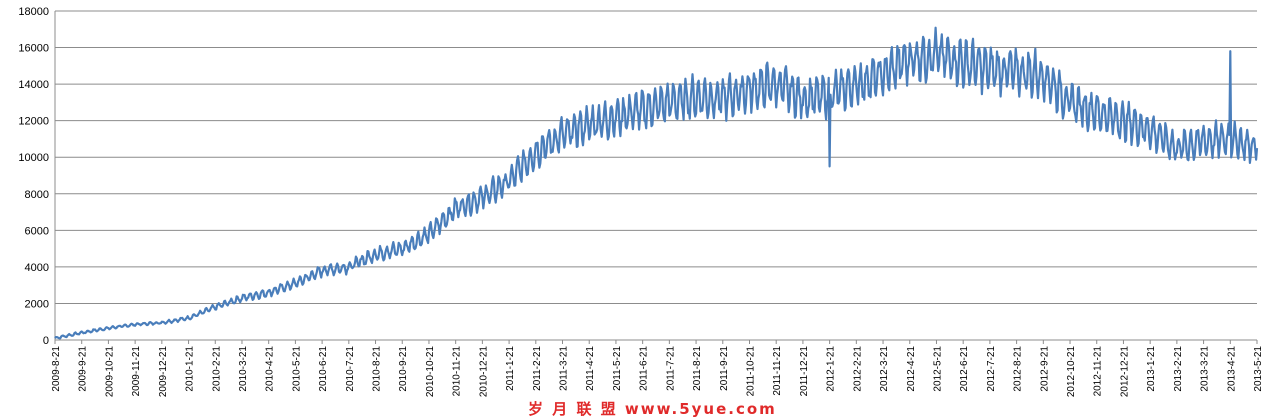  I want to click on y-tick-label: 10000, so click(33, 158).